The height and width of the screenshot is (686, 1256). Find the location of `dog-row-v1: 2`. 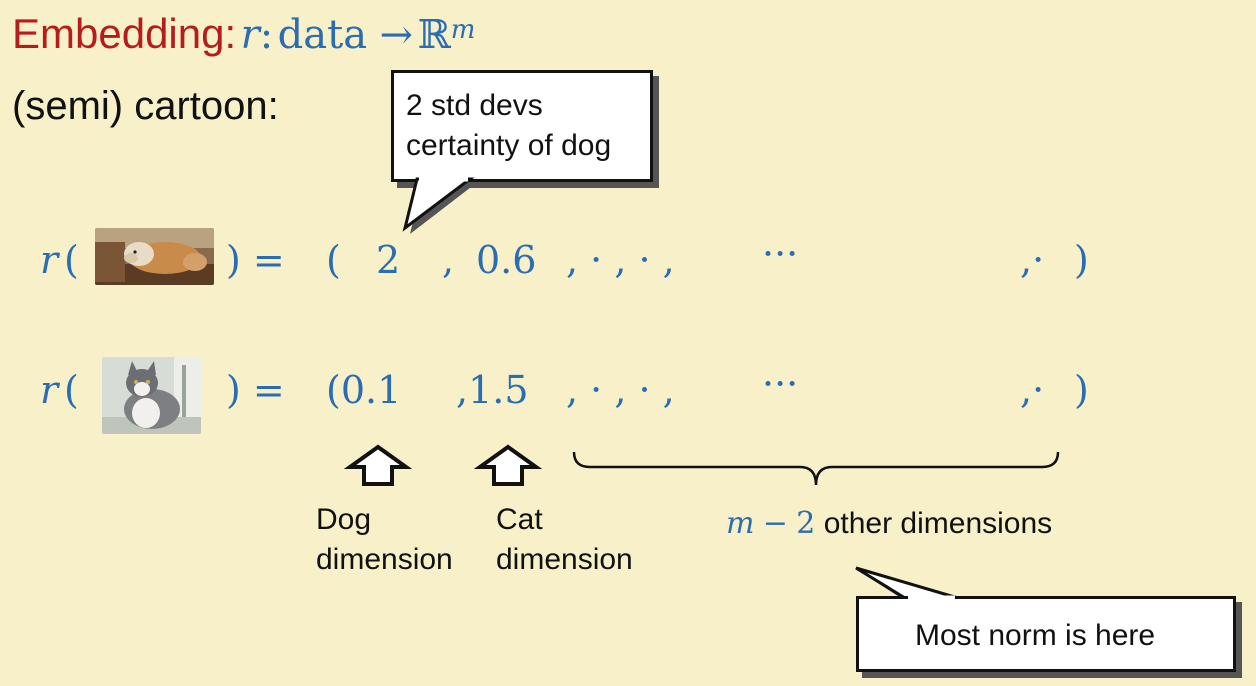

dog-row-v1: 2 is located at coordinates (388, 260).